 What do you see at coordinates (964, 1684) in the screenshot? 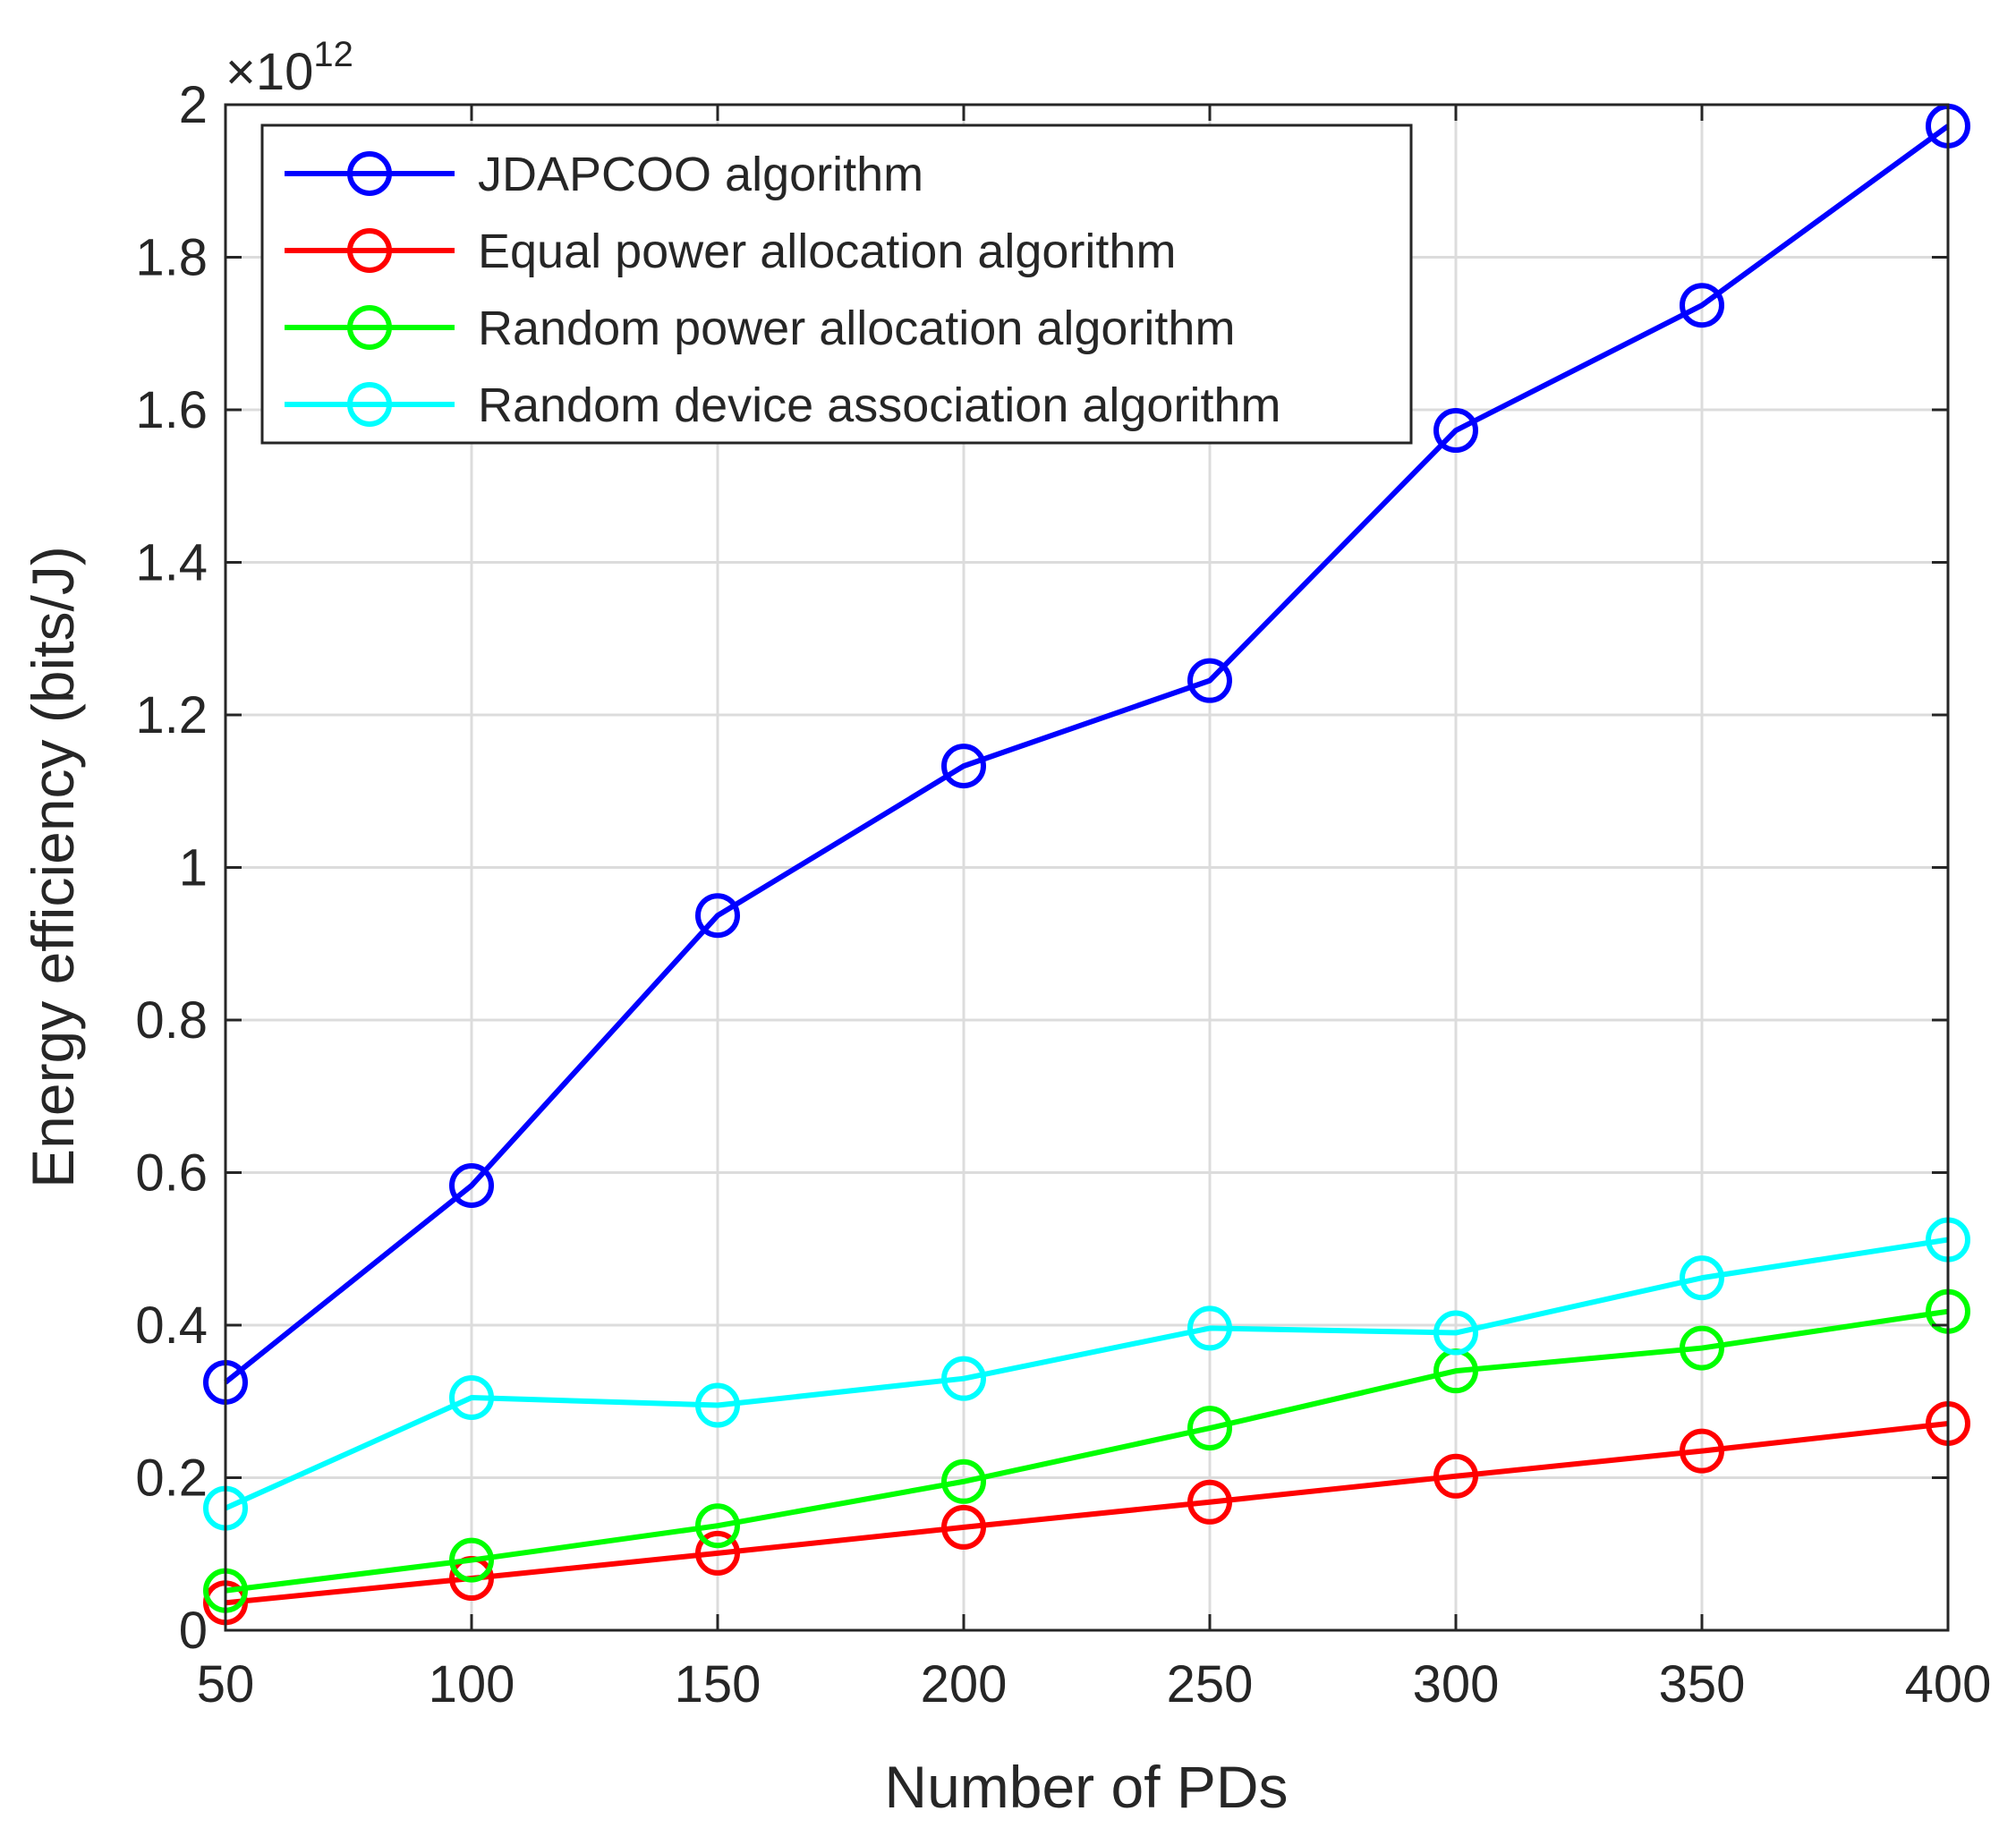
I see `x-tick-label: 200` at bounding box center [964, 1684].